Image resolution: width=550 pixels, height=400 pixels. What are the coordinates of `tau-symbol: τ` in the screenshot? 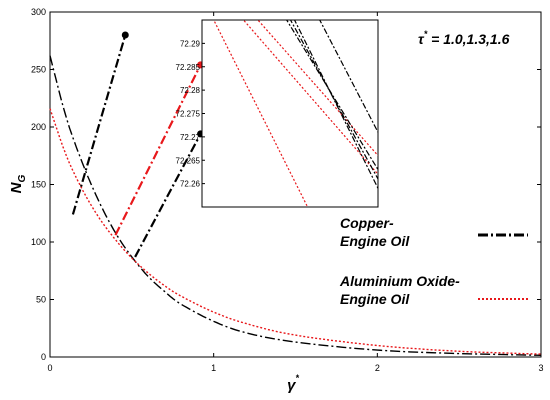 It's located at (421, 39).